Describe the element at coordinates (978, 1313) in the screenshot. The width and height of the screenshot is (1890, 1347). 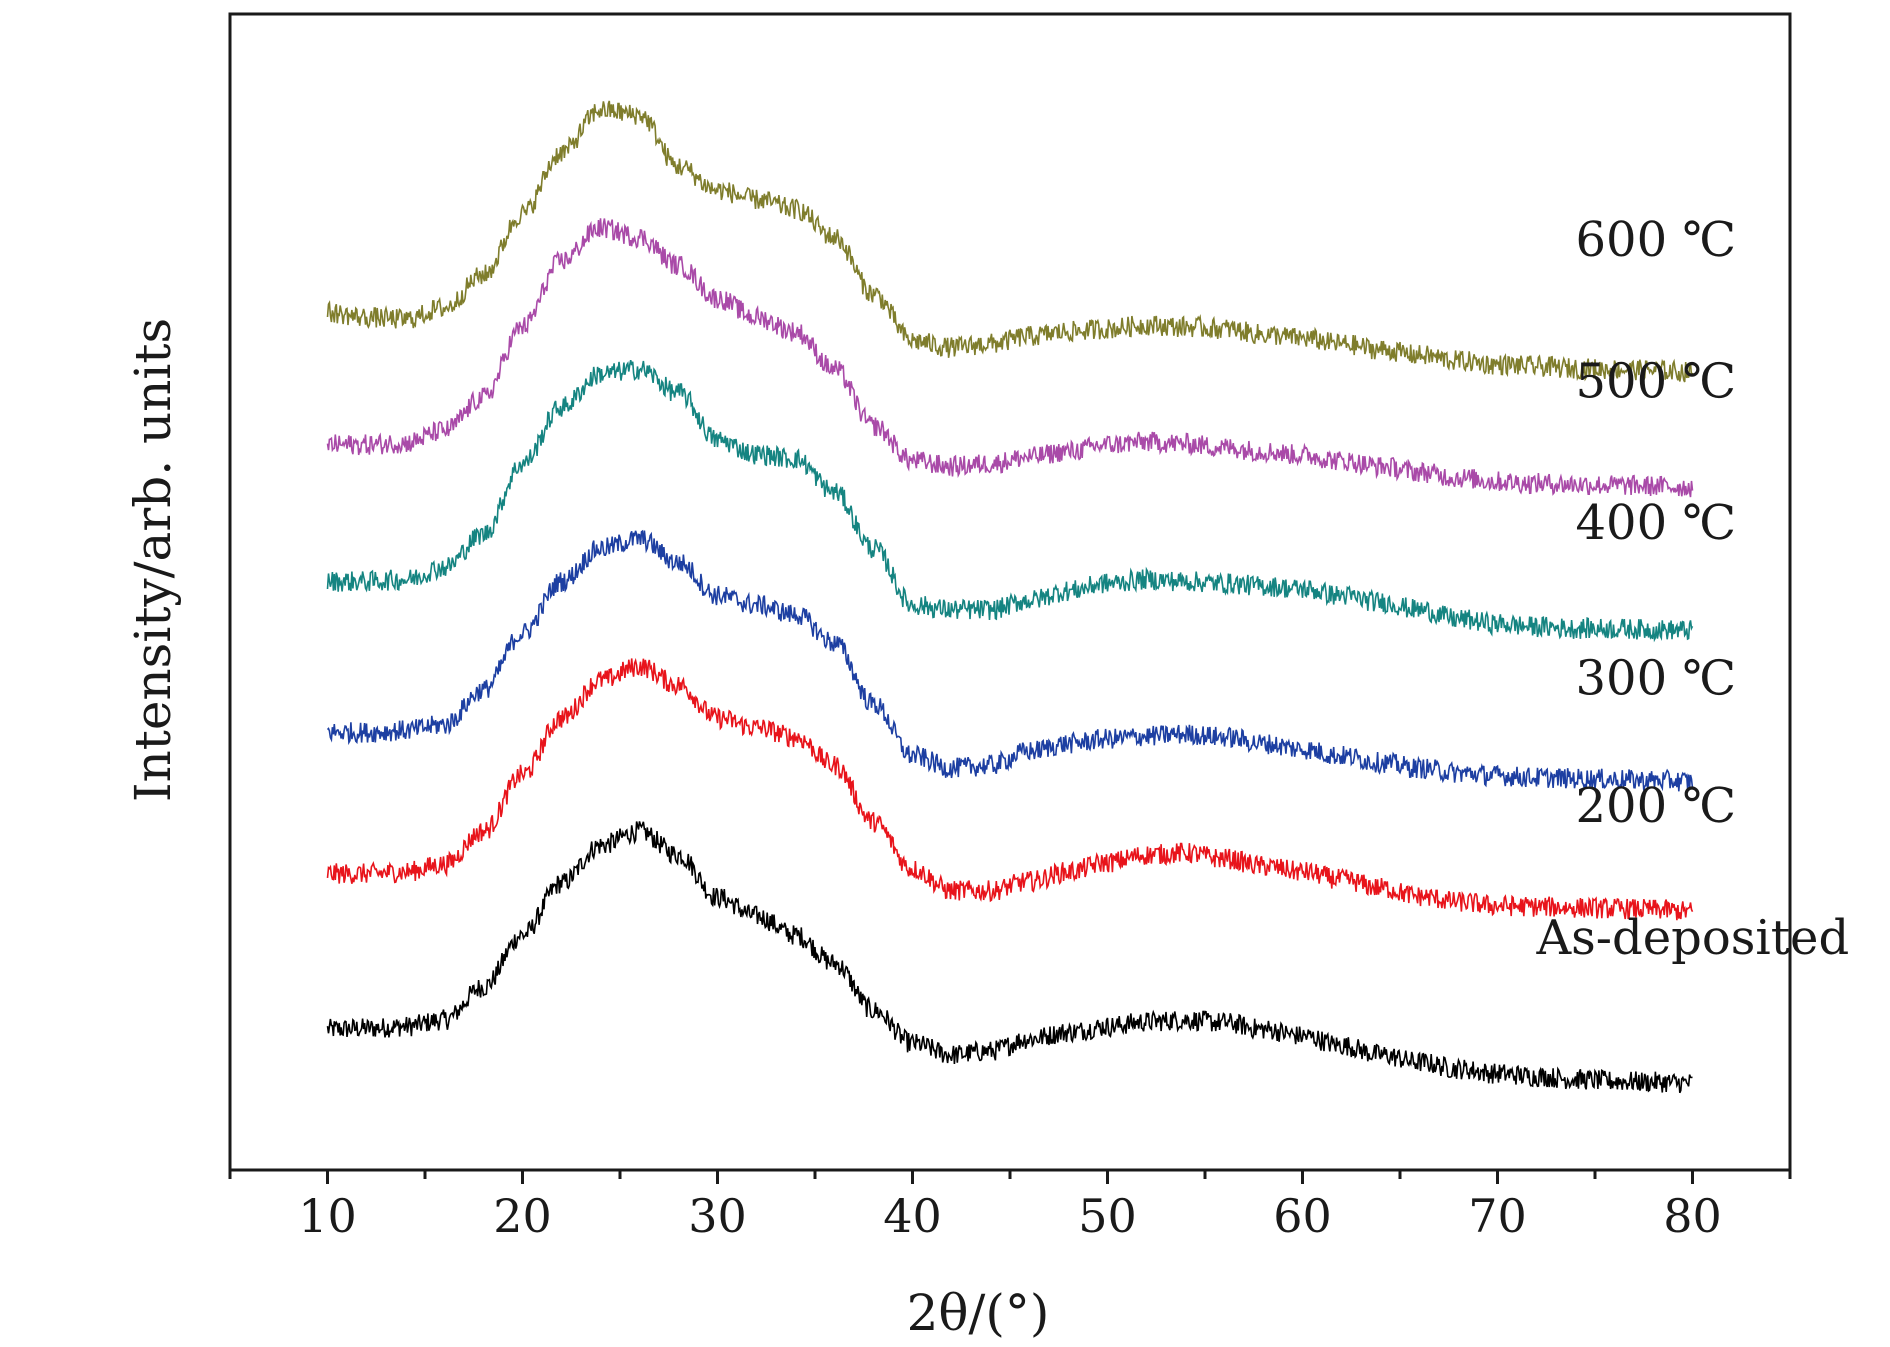
I see `x-axis-title: 2θ/(°)` at that location.